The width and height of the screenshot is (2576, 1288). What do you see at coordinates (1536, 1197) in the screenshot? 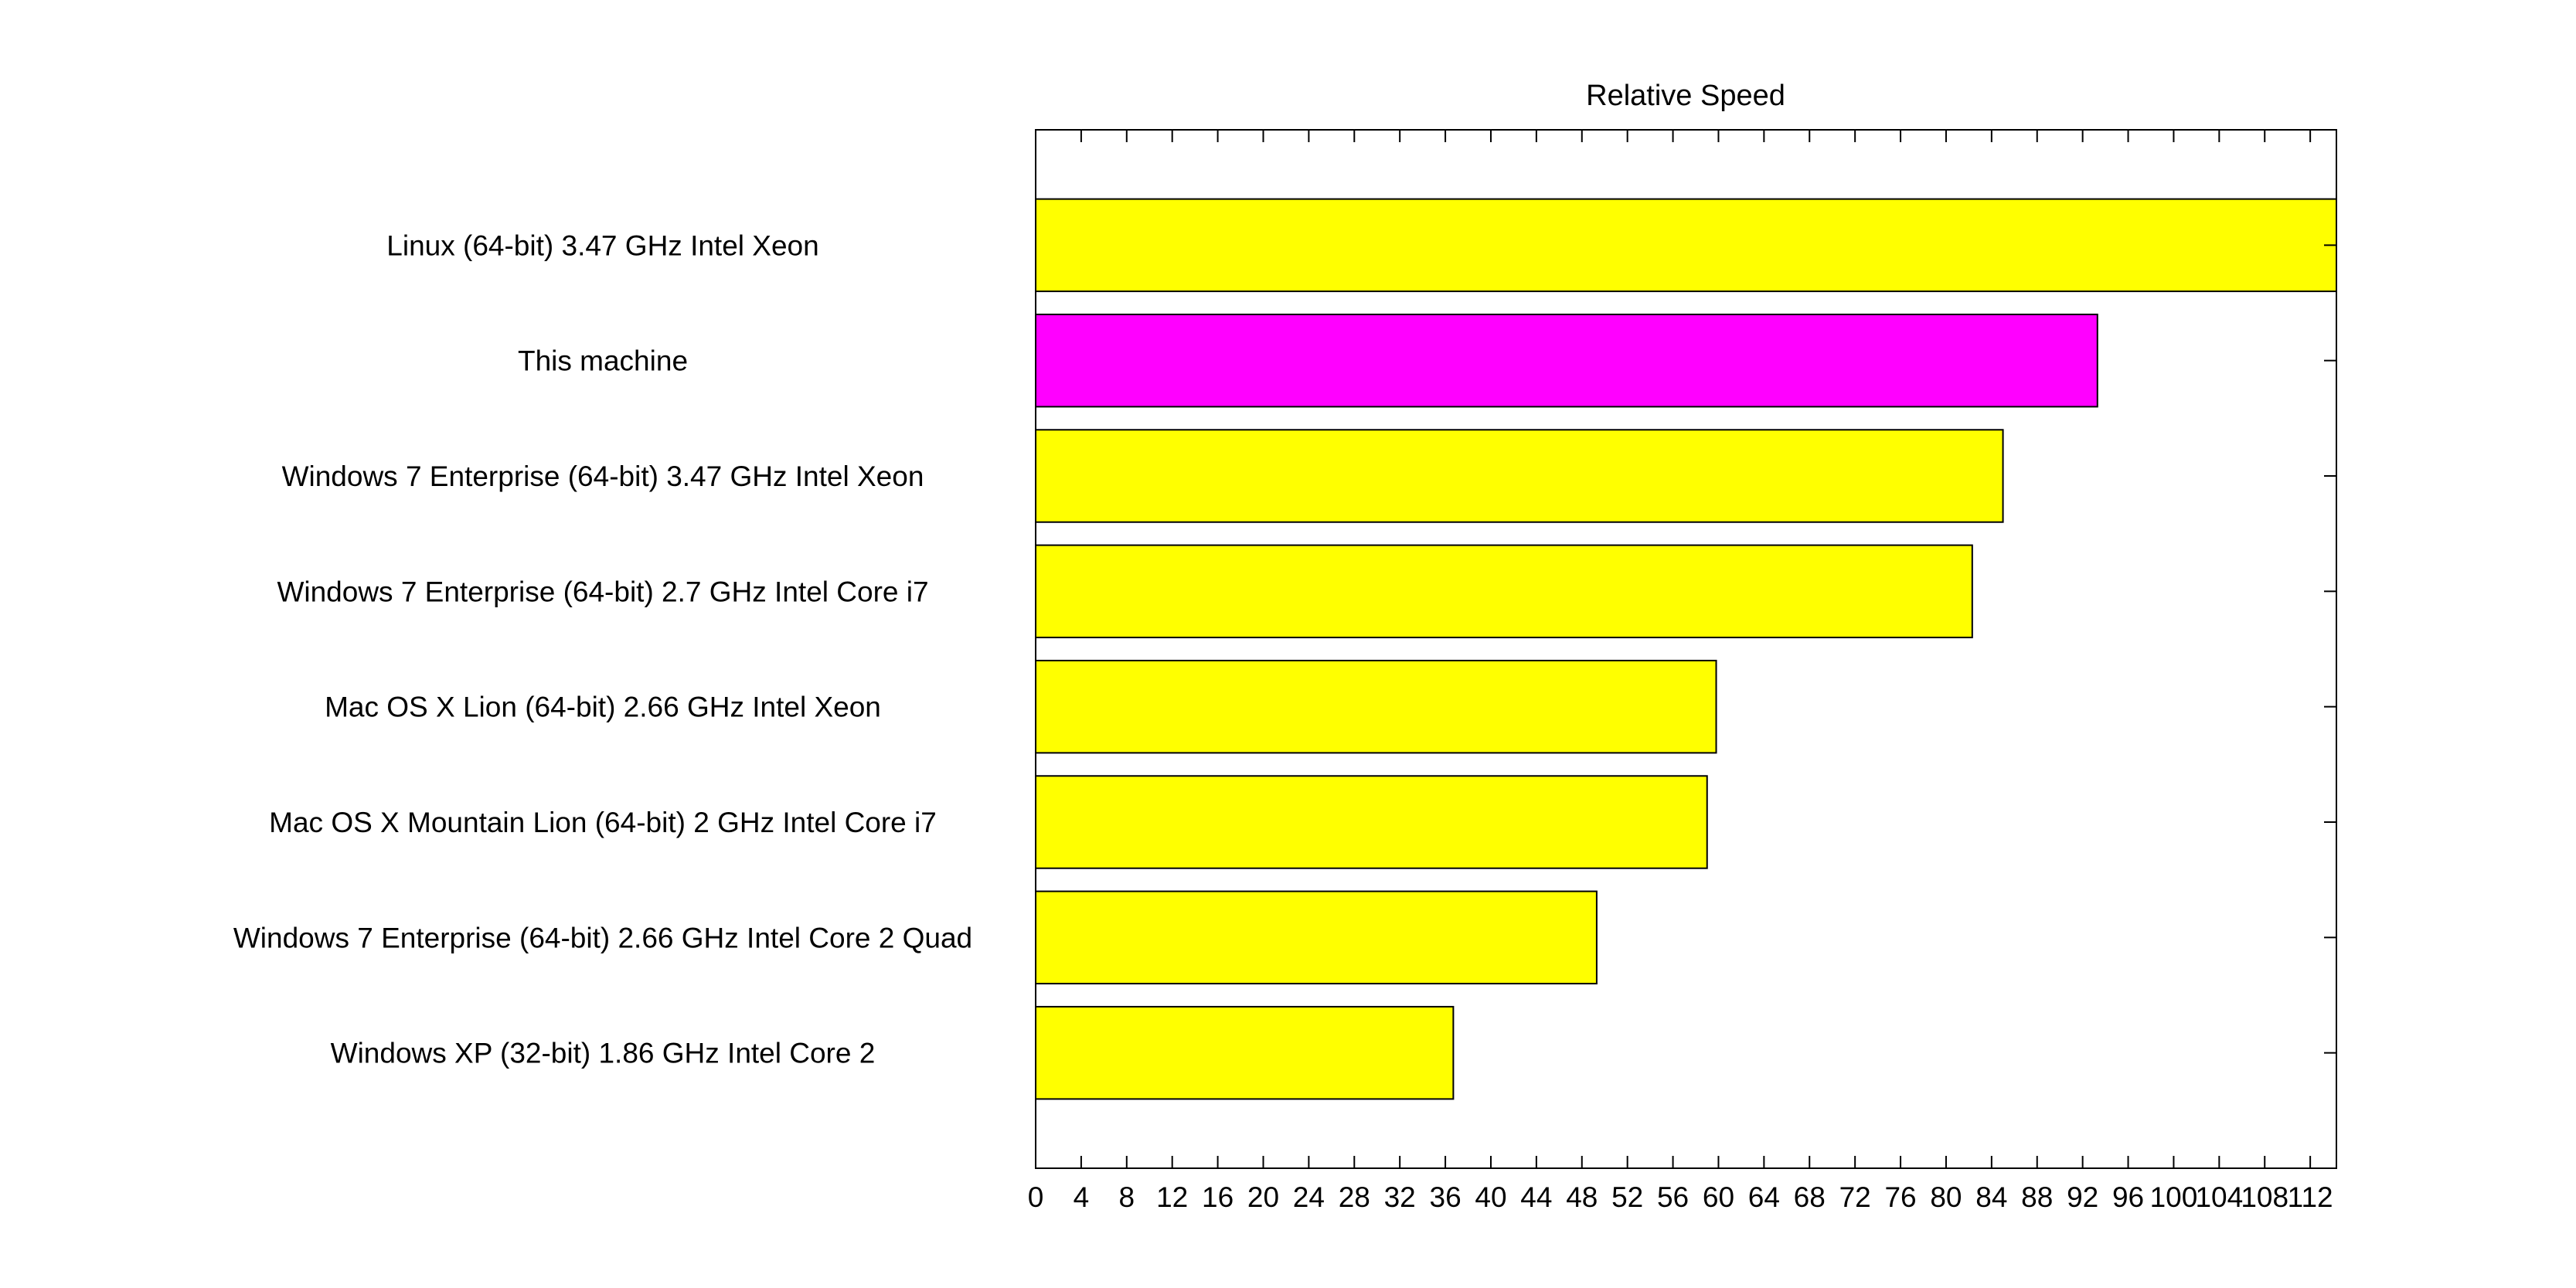
I see `x-tick-label: 44` at bounding box center [1536, 1197].